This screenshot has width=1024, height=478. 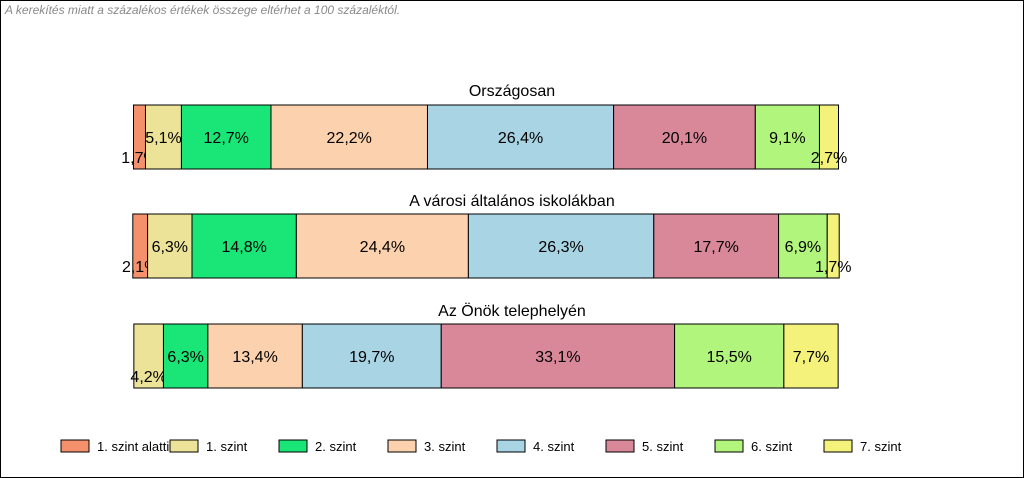 I want to click on legend-label: 1. szint alatti, so click(x=133, y=446).